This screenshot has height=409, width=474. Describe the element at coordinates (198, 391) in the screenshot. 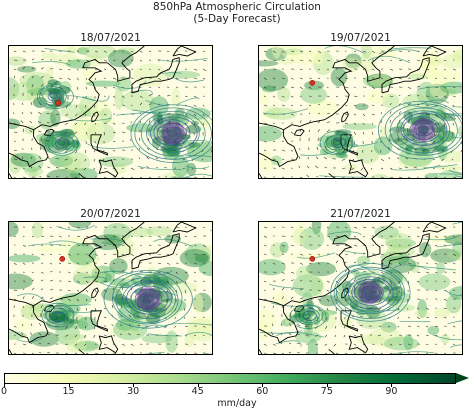

I see `colorbar-tick-label: 45` at that location.